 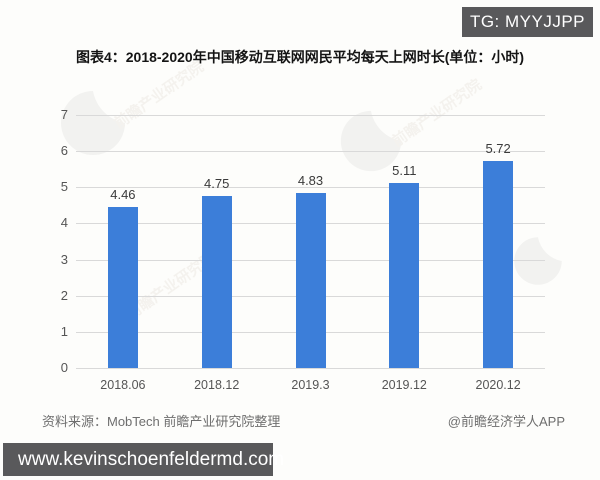 I want to click on y-tick-label: 2, so click(x=64, y=295).